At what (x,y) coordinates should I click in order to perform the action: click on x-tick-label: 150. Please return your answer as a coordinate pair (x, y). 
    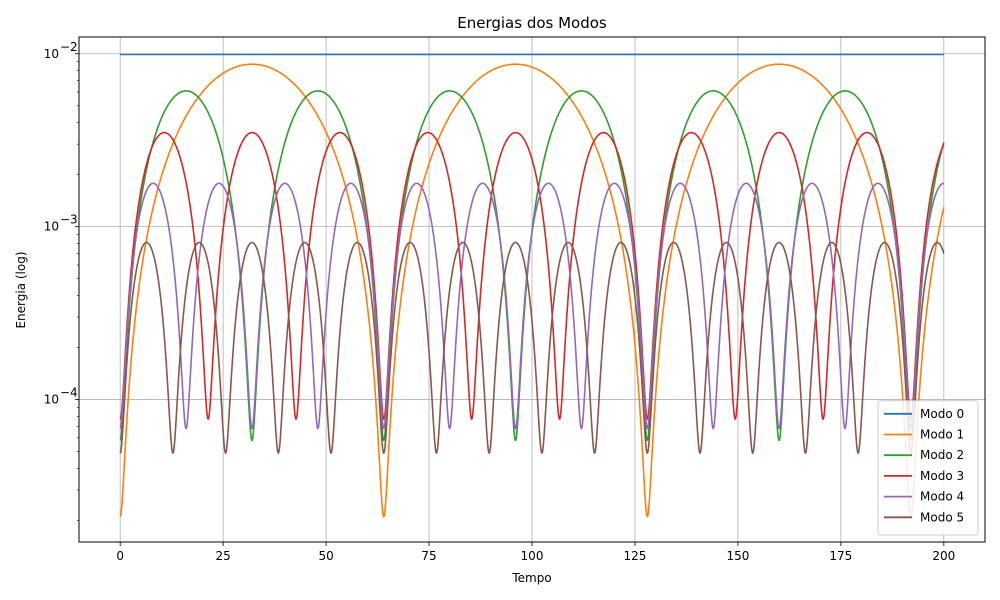
    Looking at the image, I should click on (737, 556).